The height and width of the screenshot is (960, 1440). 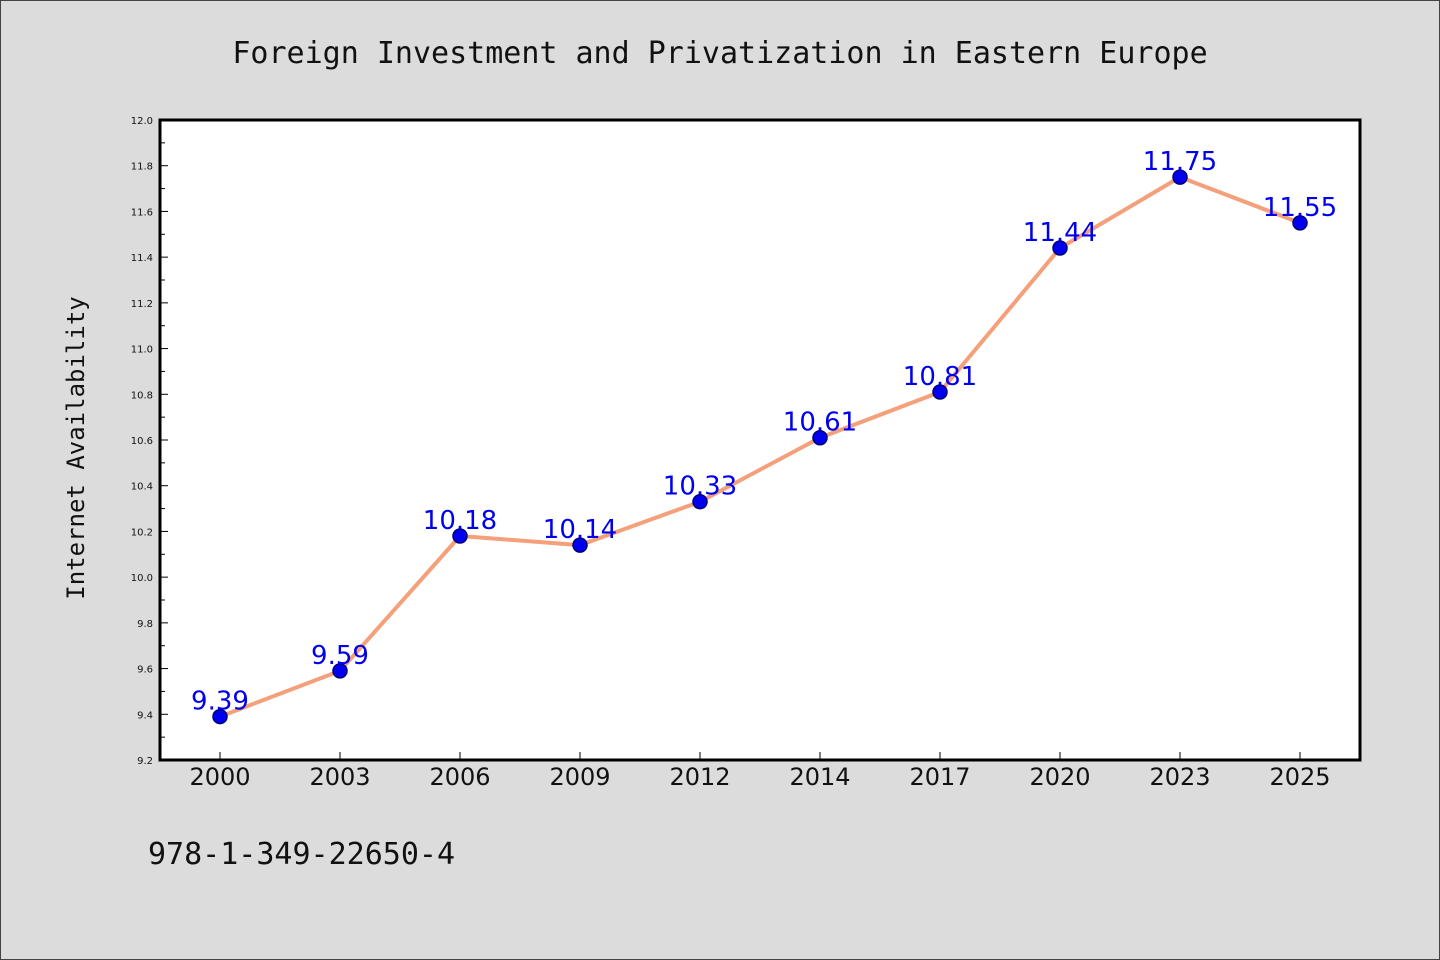 I want to click on y-tick-label: 10.2, so click(x=142, y=532).